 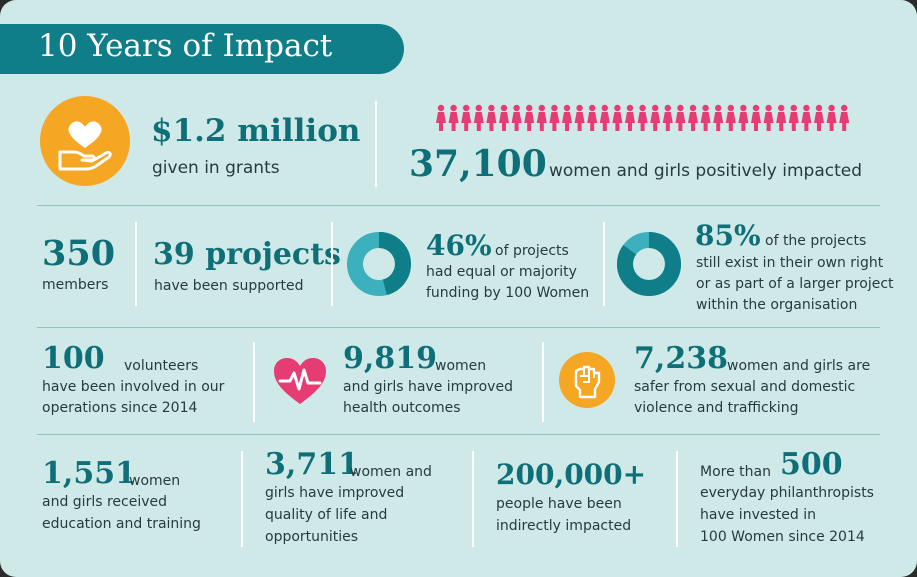 What do you see at coordinates (312, 464) in the screenshot?
I see `quality-number: 3,711` at bounding box center [312, 464].